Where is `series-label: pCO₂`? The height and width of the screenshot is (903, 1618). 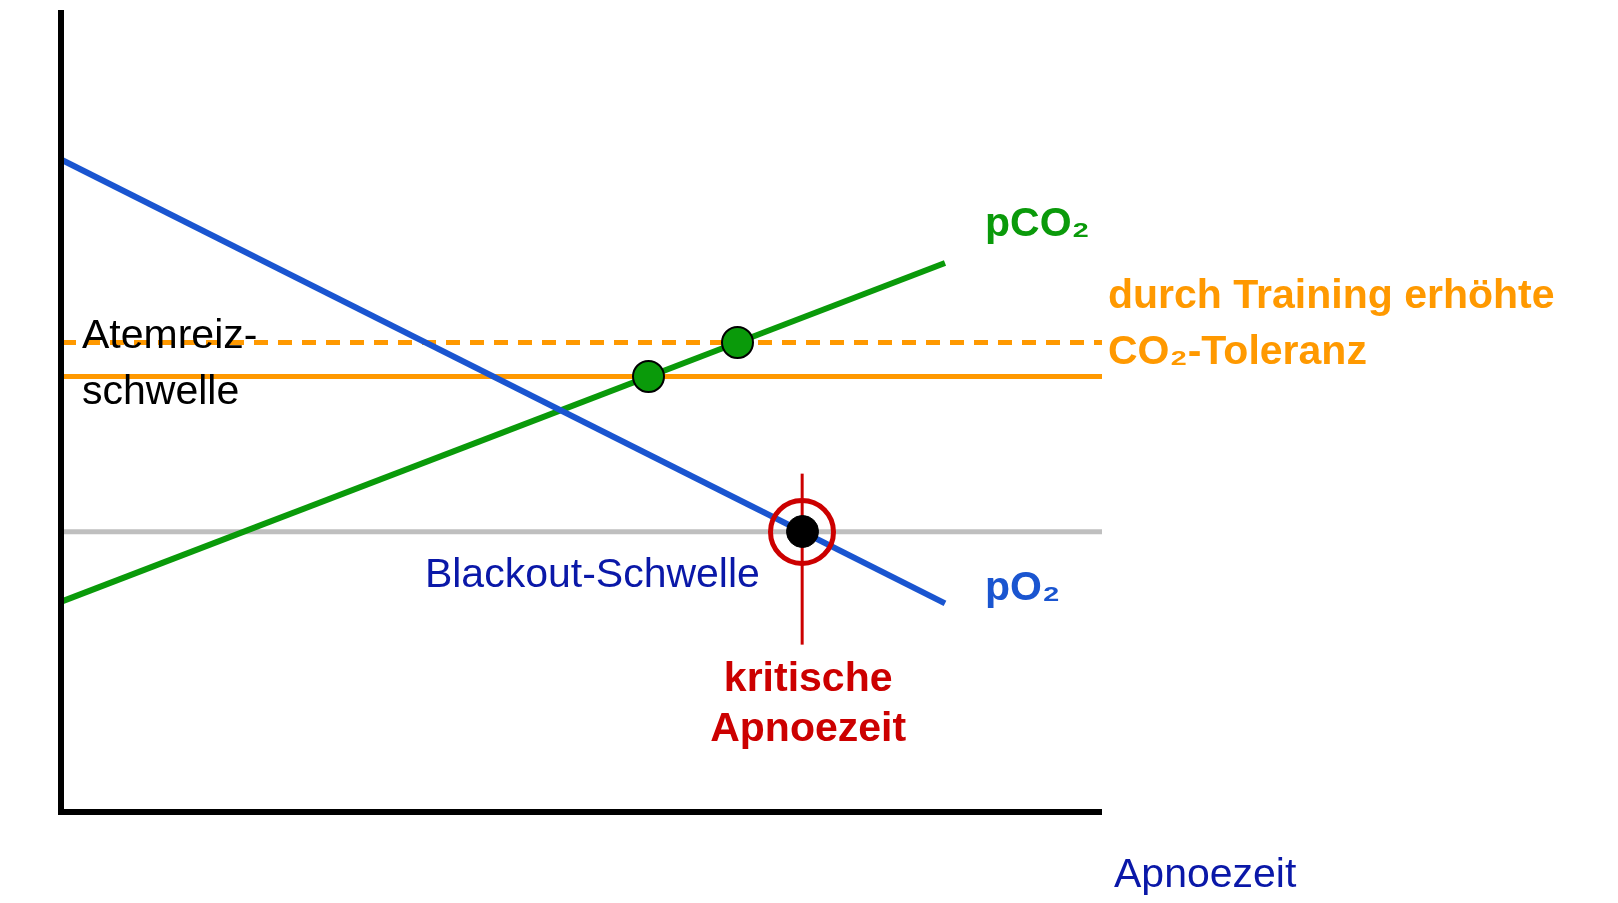 series-label: pCO₂ is located at coordinates (1037, 222).